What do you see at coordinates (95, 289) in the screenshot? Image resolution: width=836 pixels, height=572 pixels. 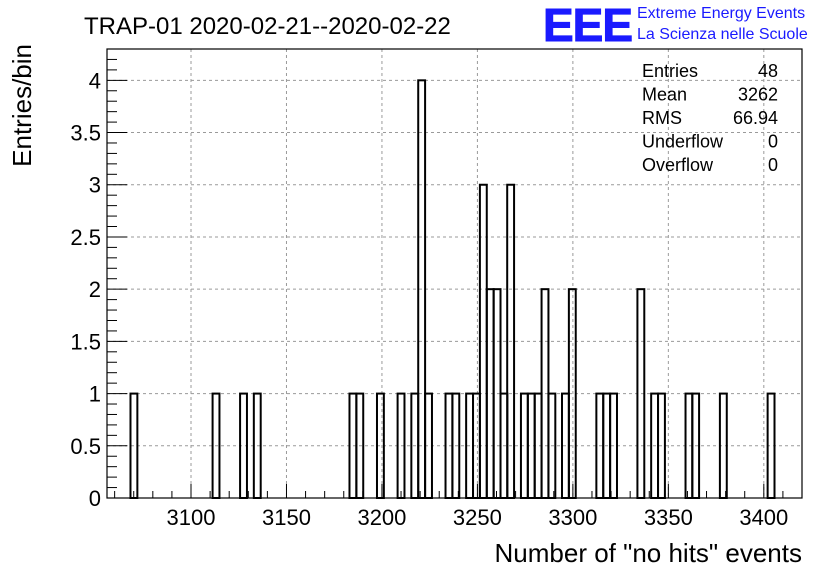 I see `y-tick-label: 2` at bounding box center [95, 289].